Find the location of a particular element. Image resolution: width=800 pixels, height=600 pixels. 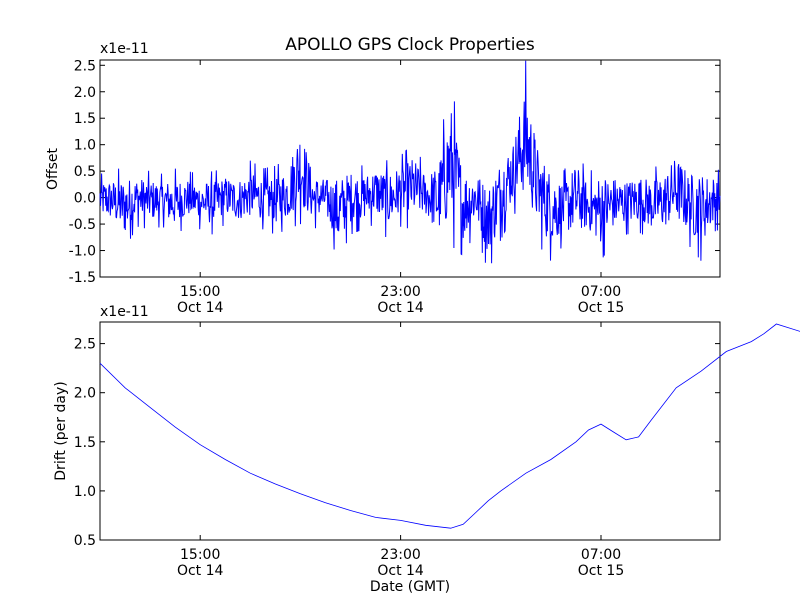

offset-x-tick-time: 15:00 is located at coordinates (200, 292).